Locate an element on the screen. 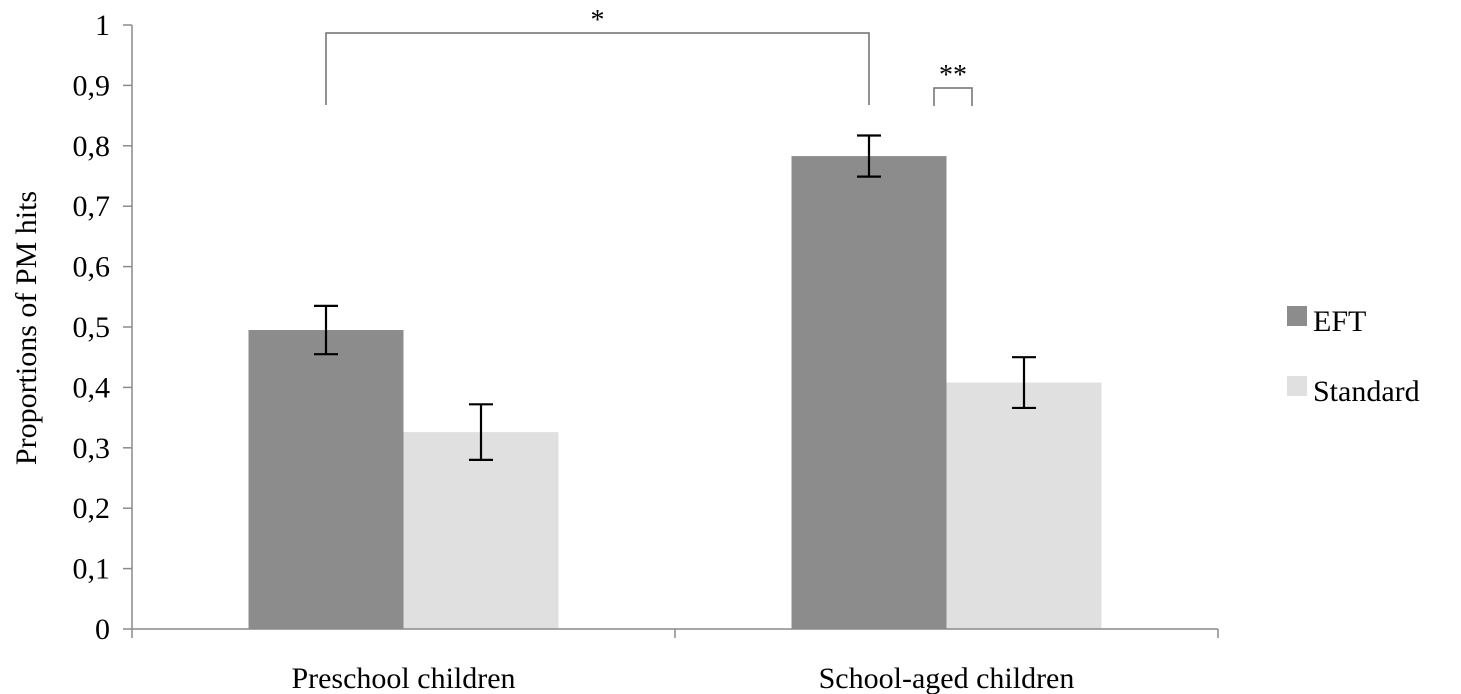 This screenshot has width=1461, height=694. y-tick-label: 0,6 is located at coordinates (92, 267).